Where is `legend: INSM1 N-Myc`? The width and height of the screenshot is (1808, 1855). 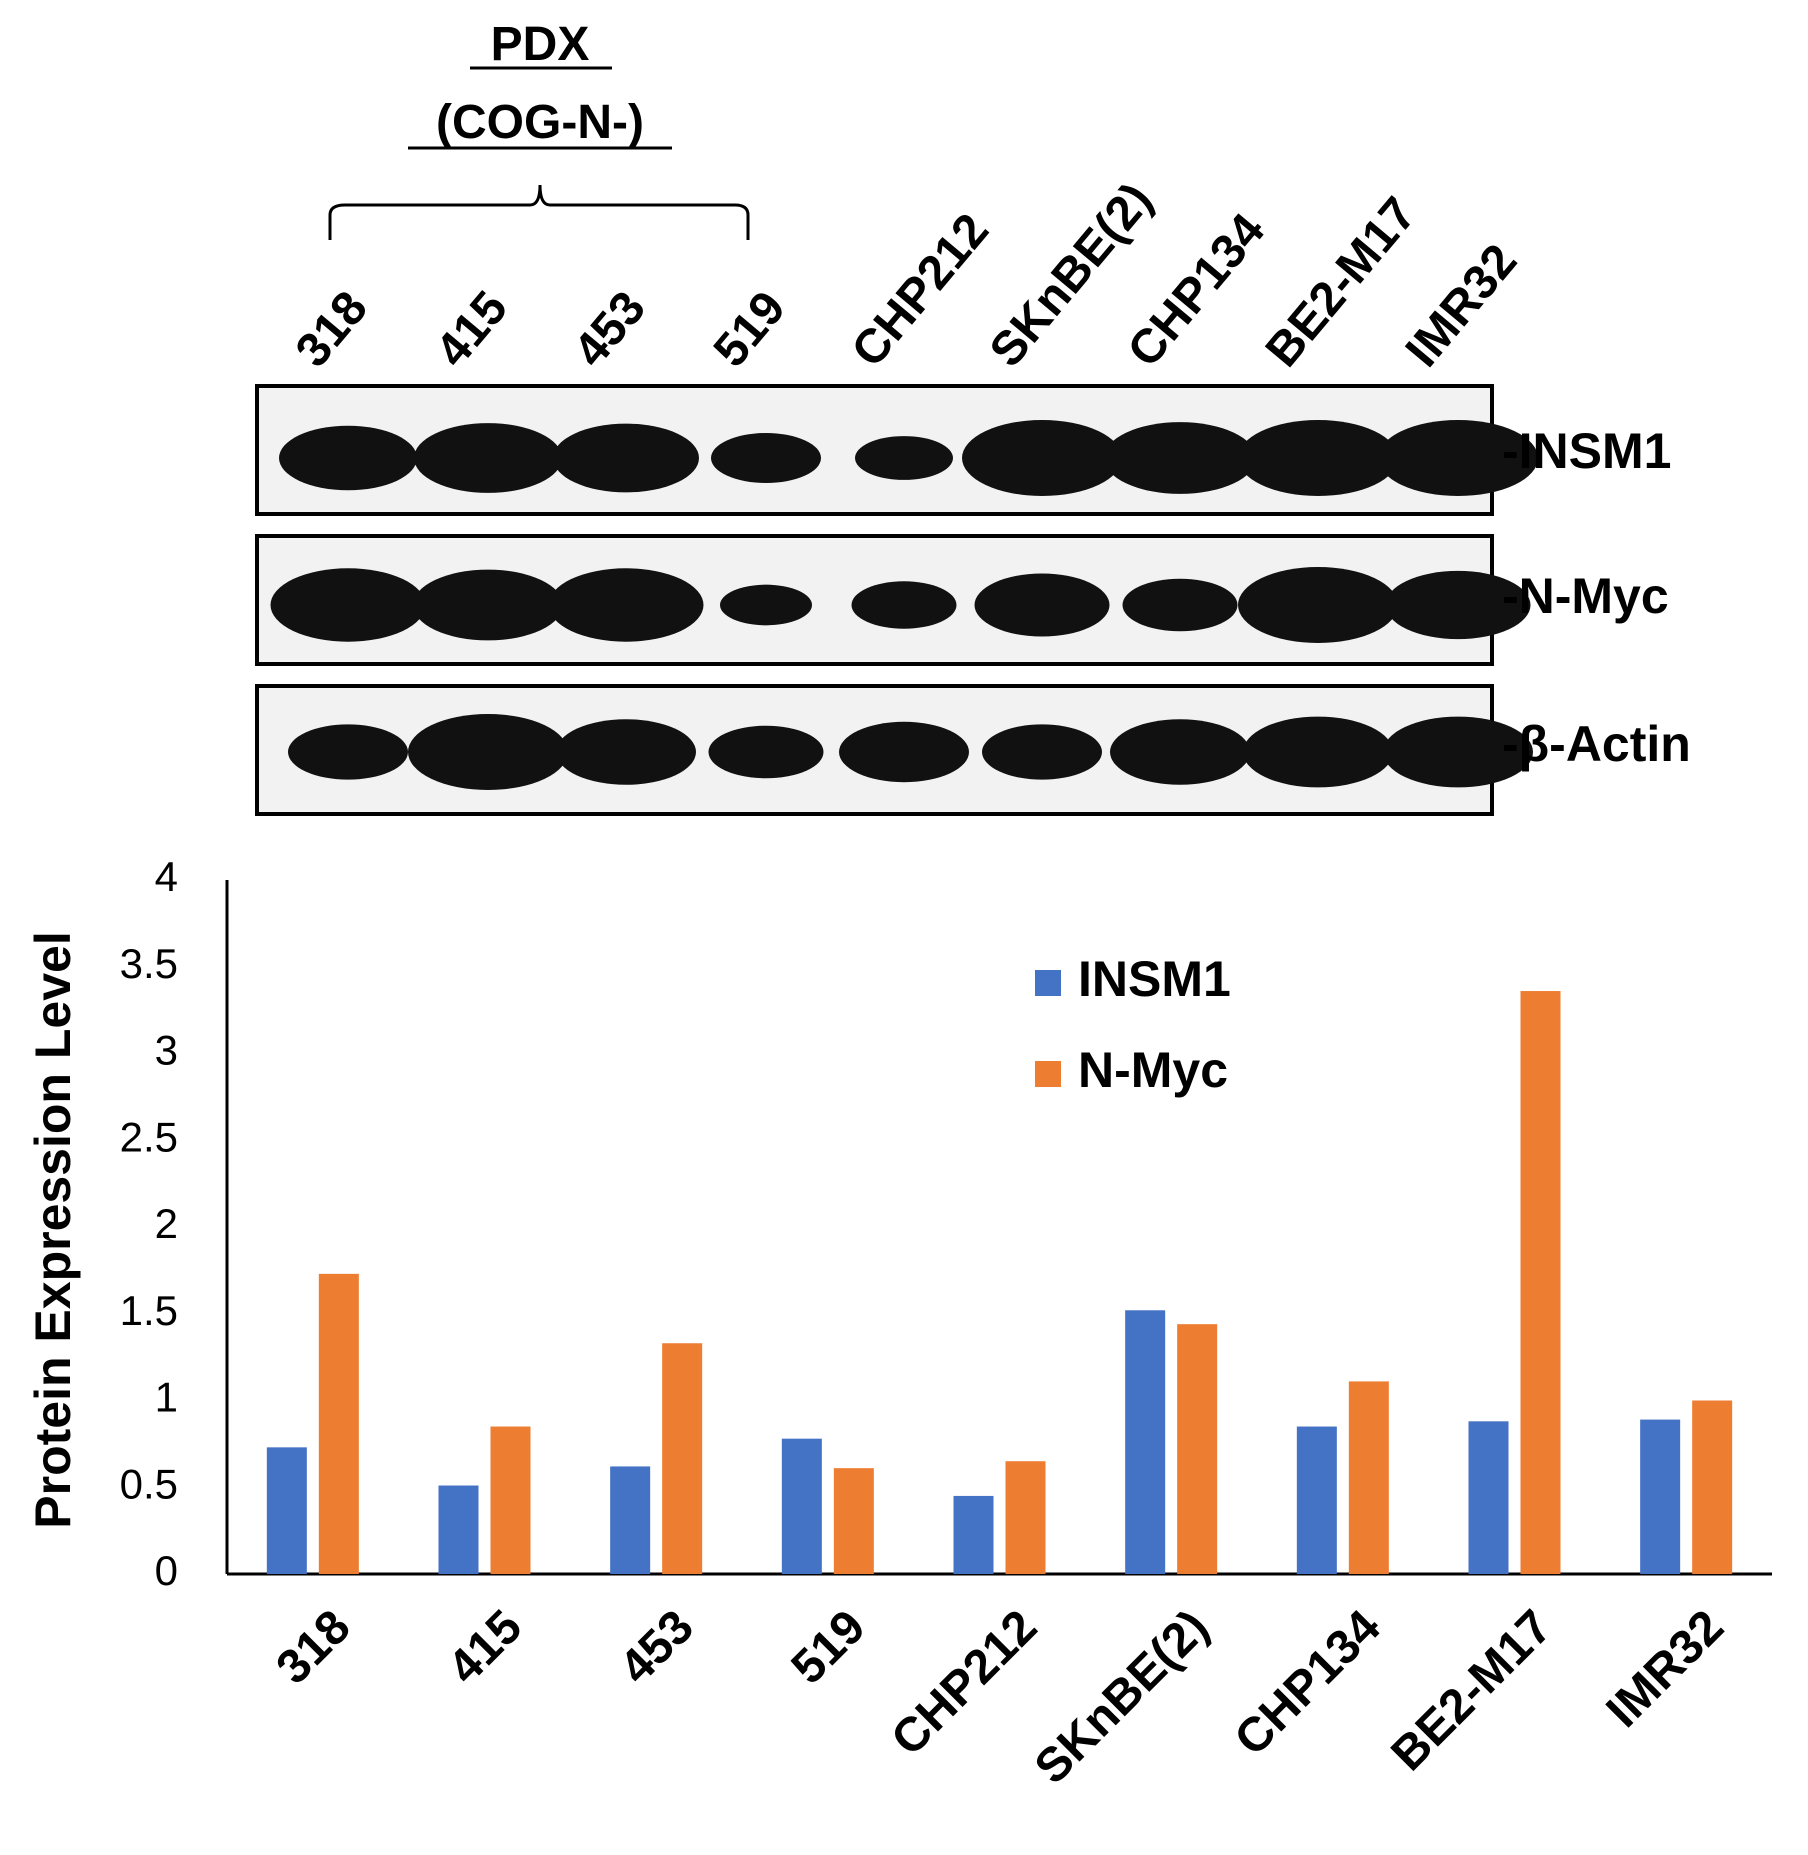 legend: INSM1 N-Myc is located at coordinates (1133, 1024).